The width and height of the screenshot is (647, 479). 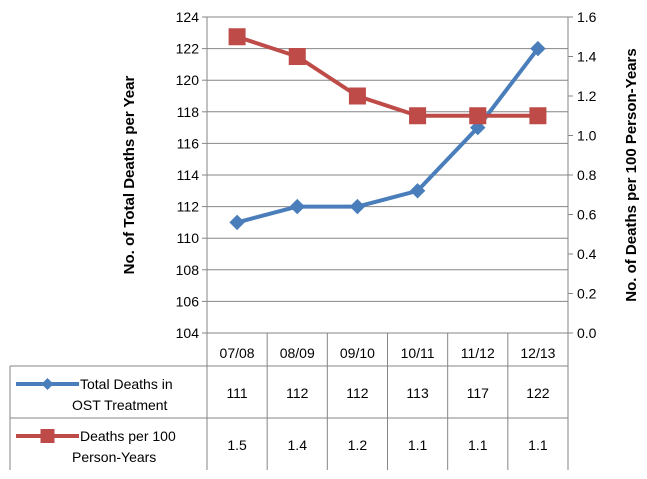 What do you see at coordinates (188, 238) in the screenshot?
I see `left-tick-label: 110` at bounding box center [188, 238].